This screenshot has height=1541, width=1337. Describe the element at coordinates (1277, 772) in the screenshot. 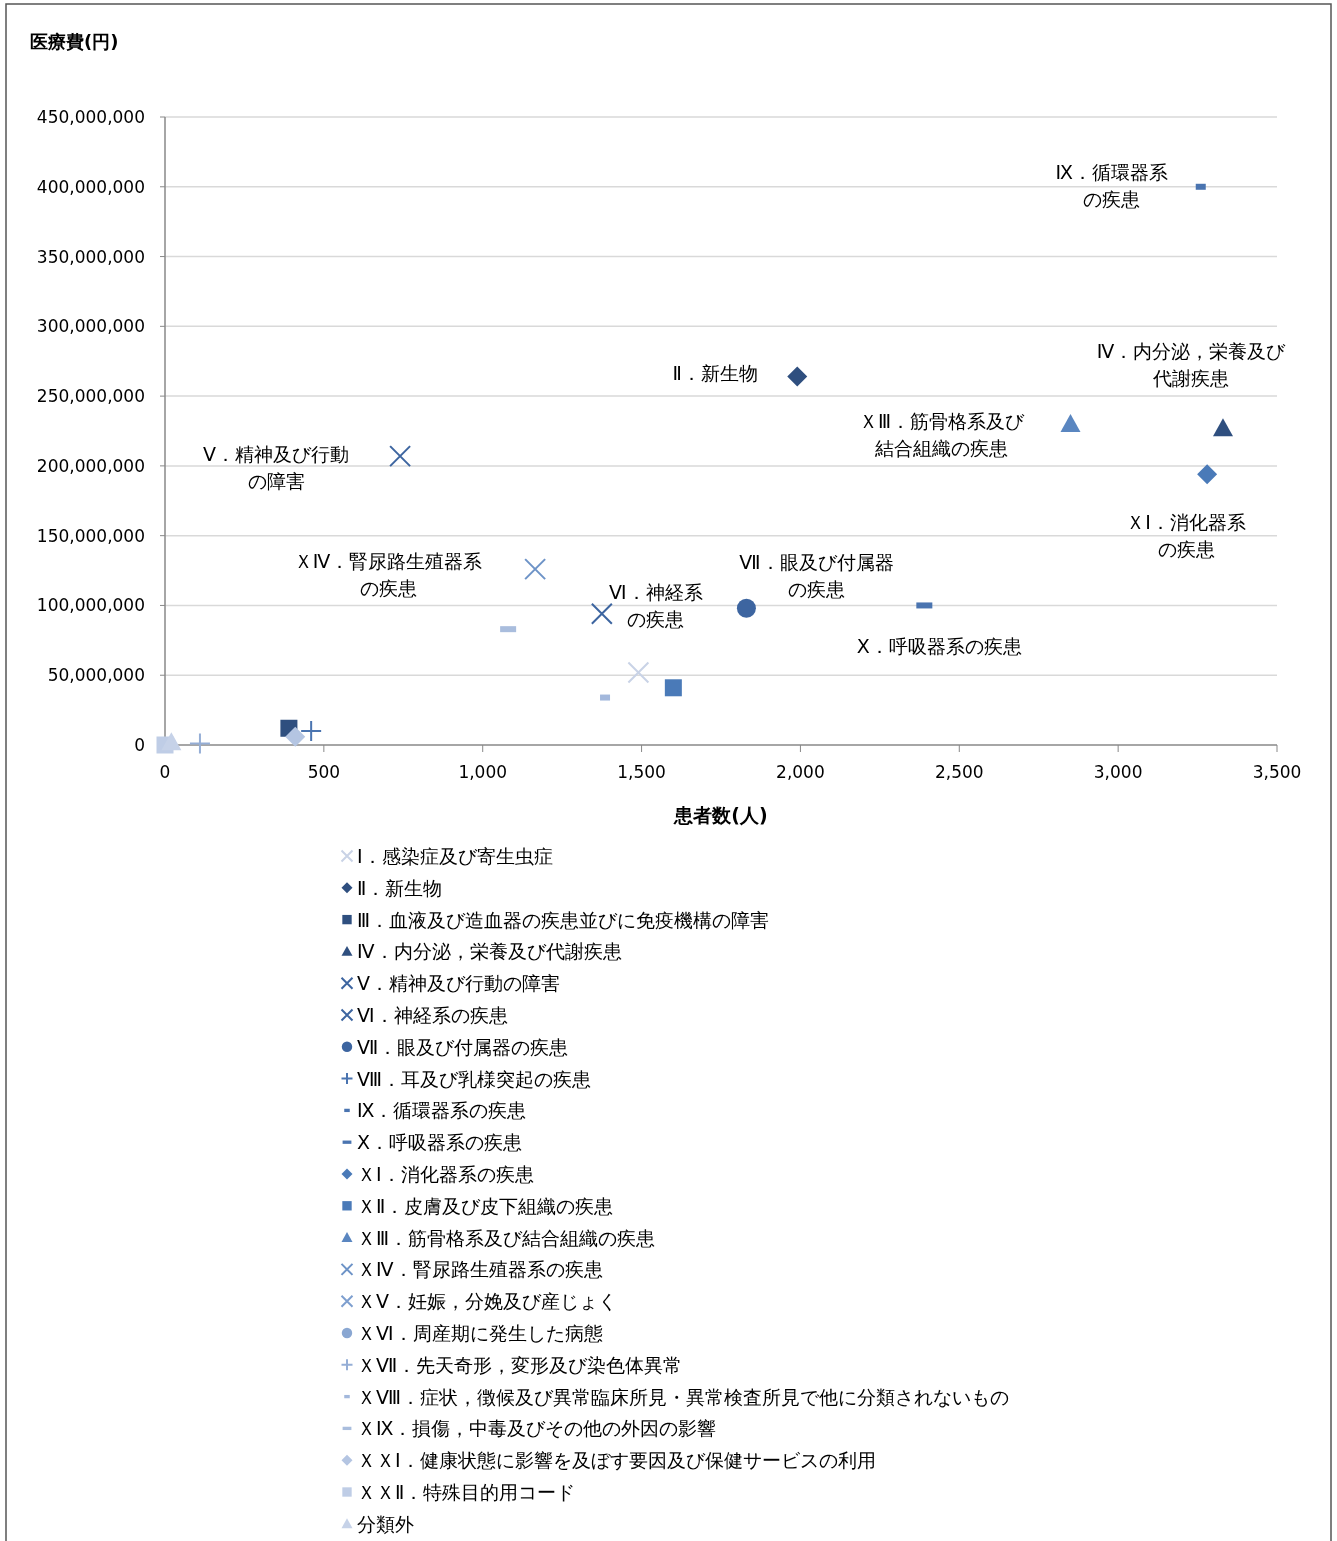

I see `x-tick-label: 3,500` at that location.